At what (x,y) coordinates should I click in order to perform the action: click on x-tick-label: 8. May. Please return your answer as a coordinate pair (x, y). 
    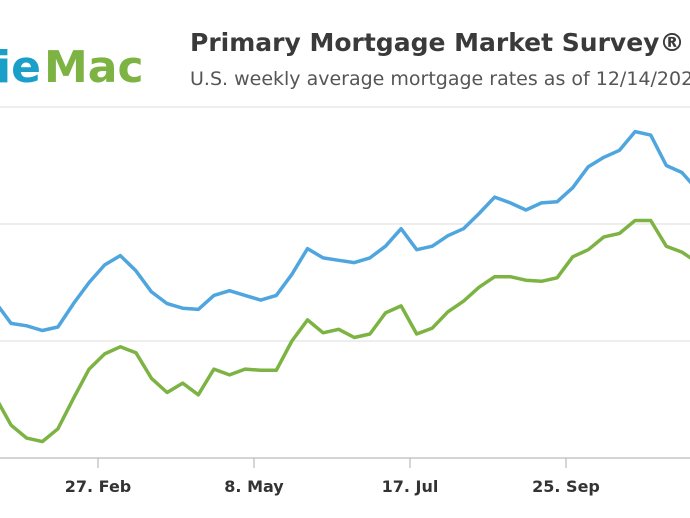
    Looking at the image, I should click on (254, 486).